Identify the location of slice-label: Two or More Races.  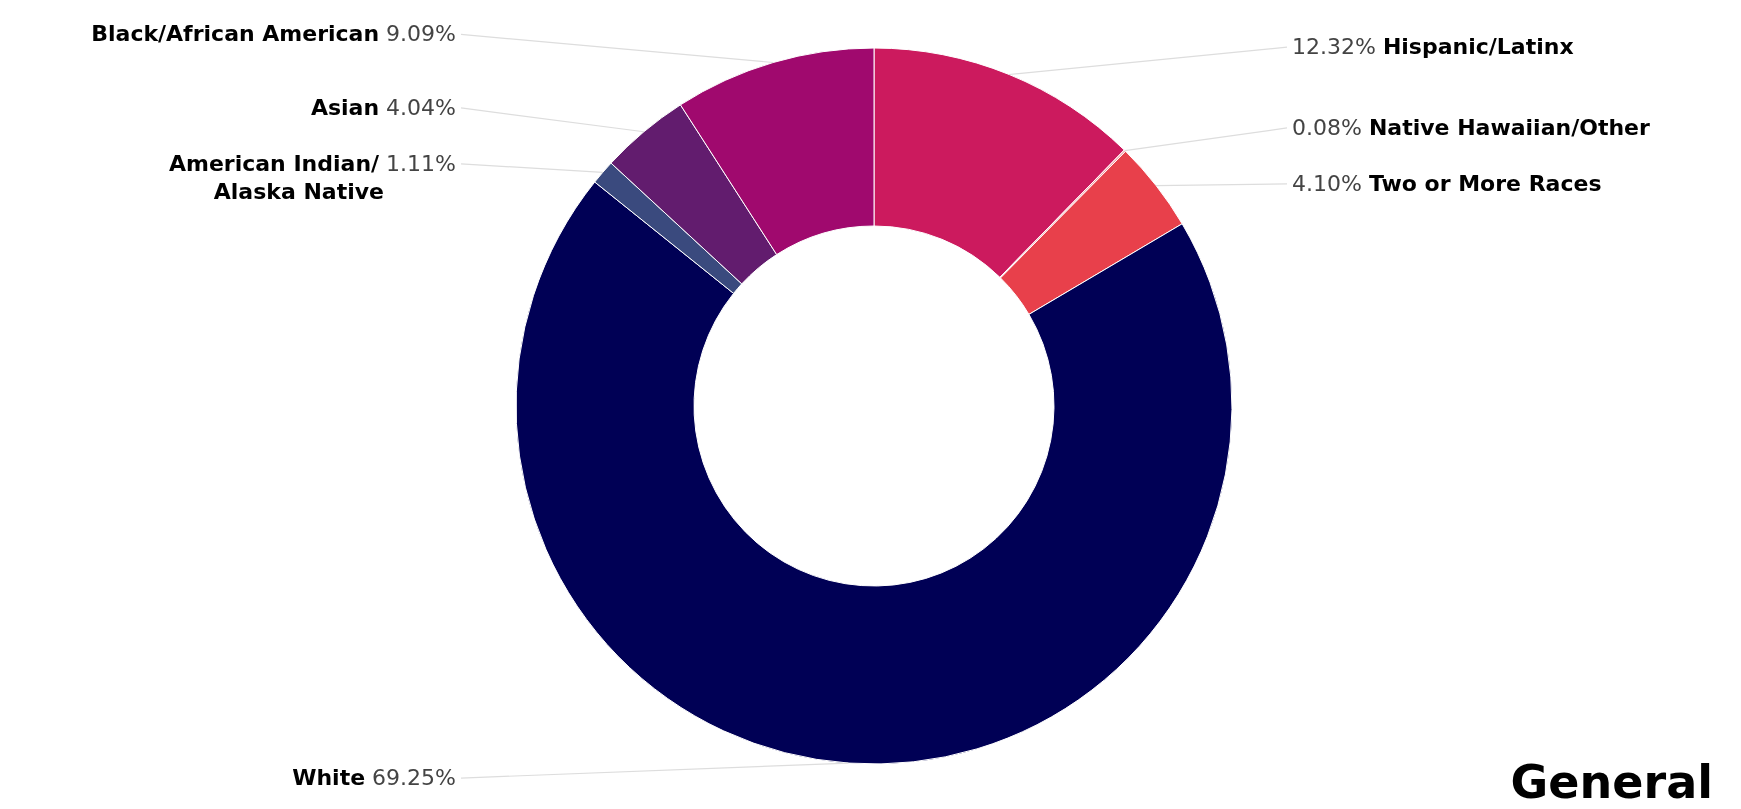
(1485, 183).